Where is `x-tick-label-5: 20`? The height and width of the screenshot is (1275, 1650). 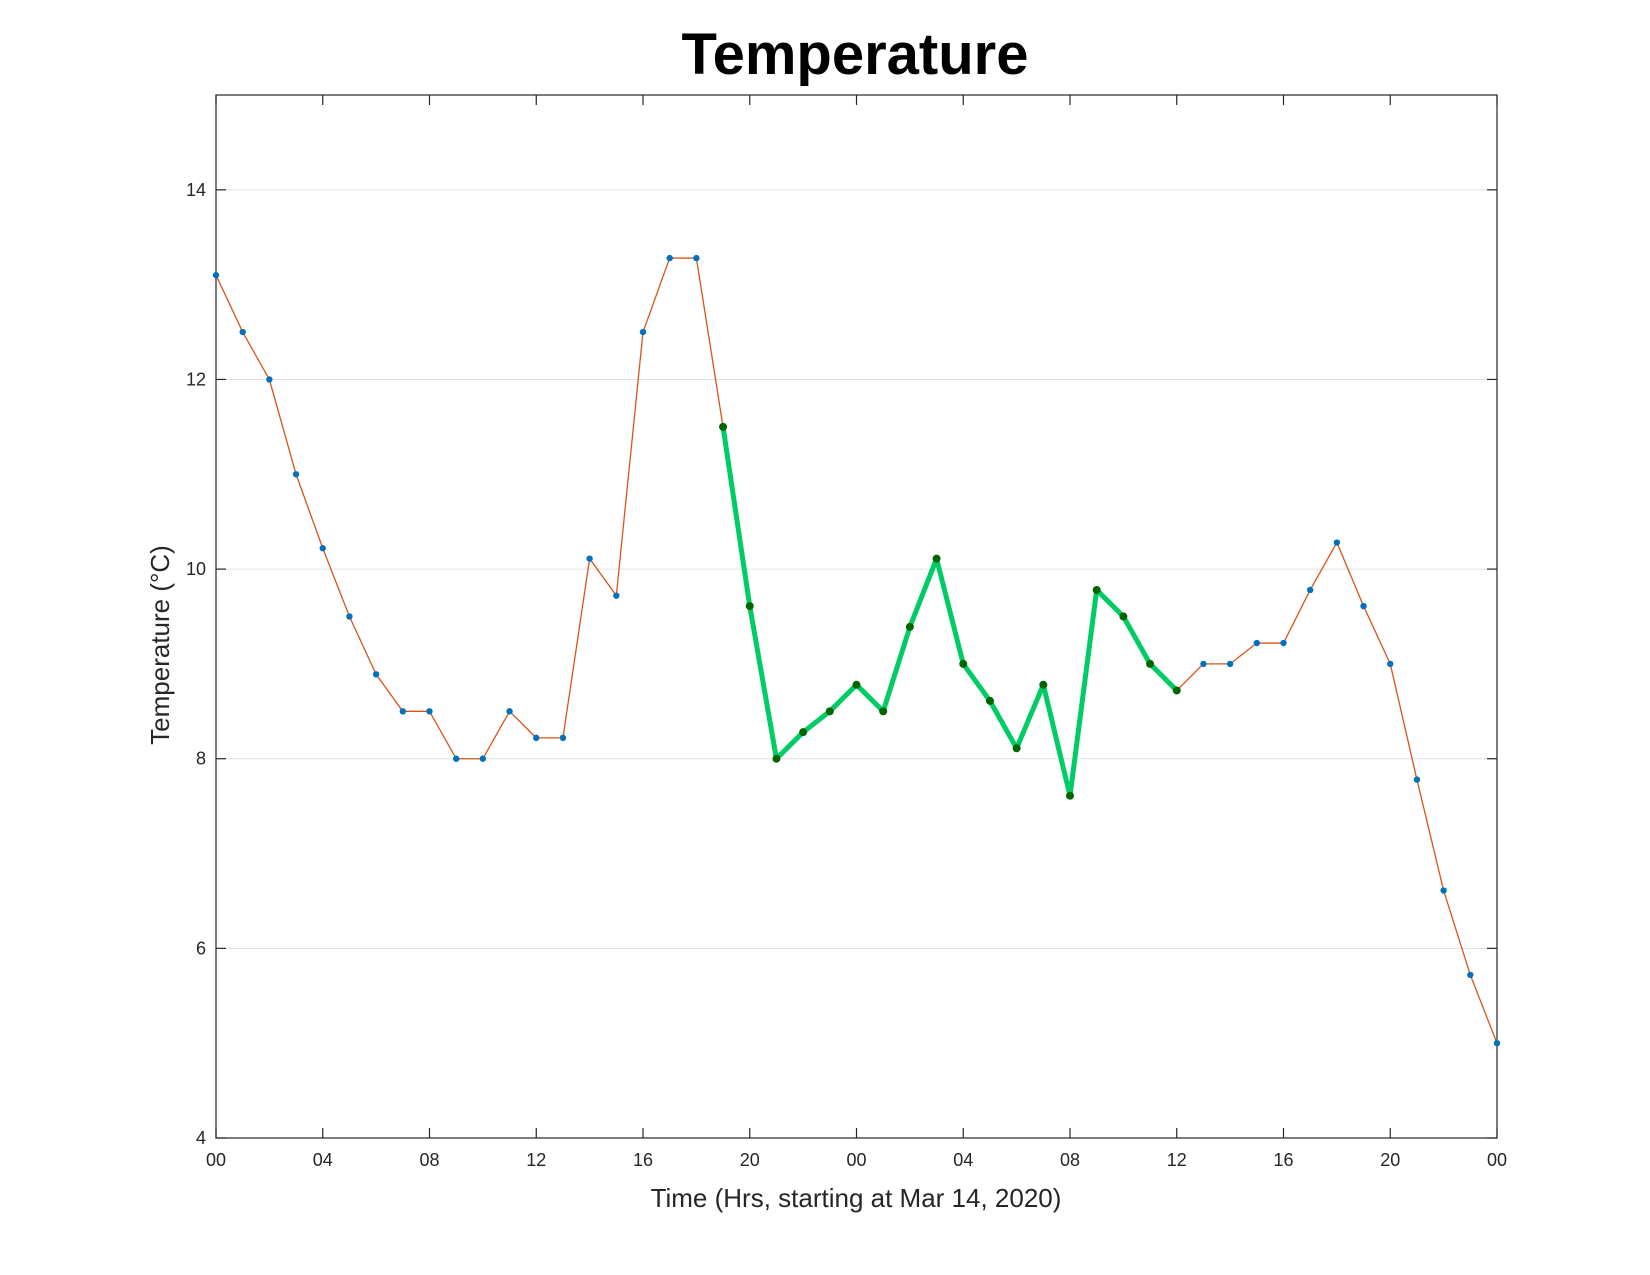 x-tick-label-5: 20 is located at coordinates (750, 1160).